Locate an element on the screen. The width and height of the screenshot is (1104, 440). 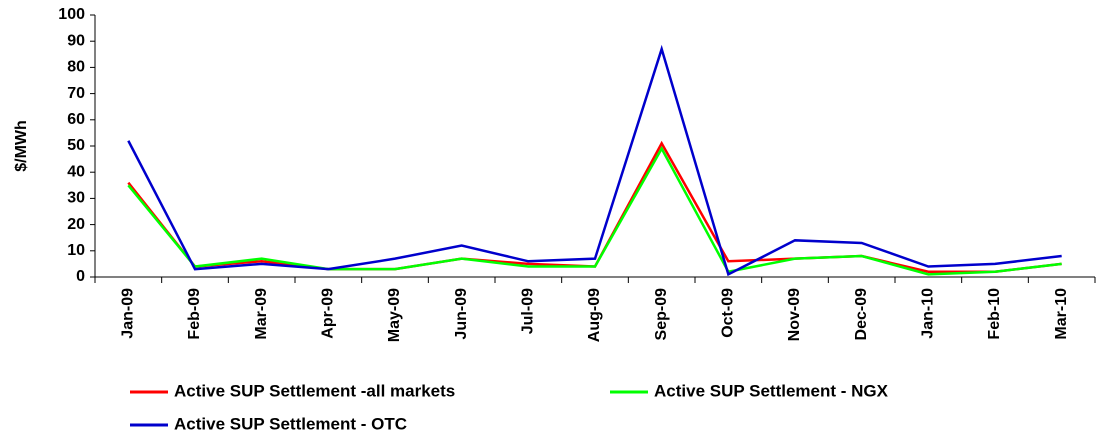
y-tick-label: 50 is located at coordinates (76, 145).